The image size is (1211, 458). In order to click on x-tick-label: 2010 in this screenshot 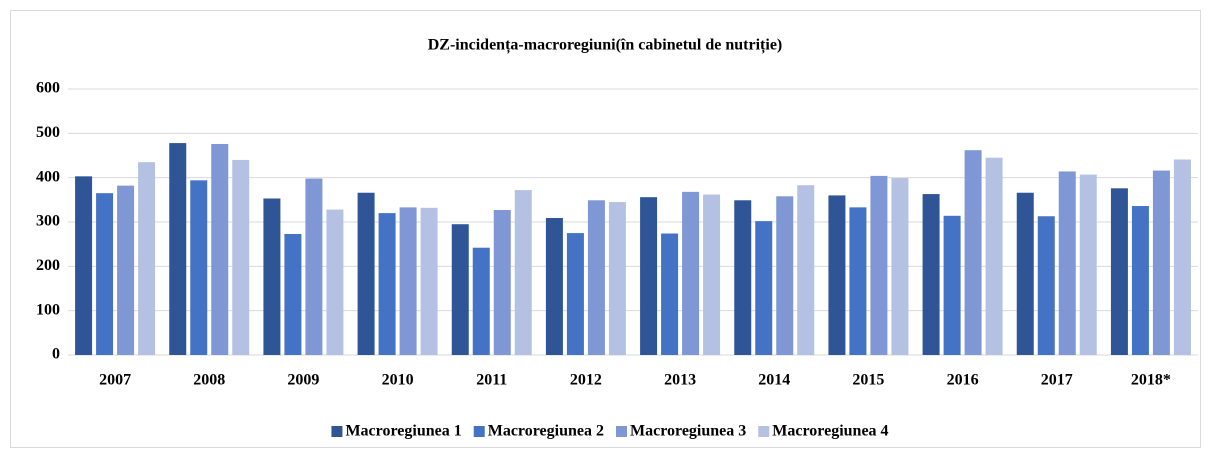, I will do `click(398, 380)`.